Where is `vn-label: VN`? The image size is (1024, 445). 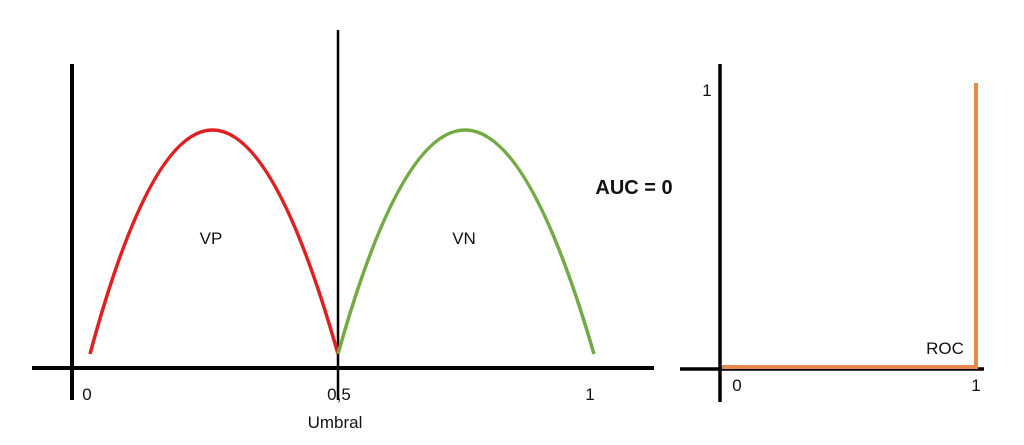 vn-label: VN is located at coordinates (464, 238).